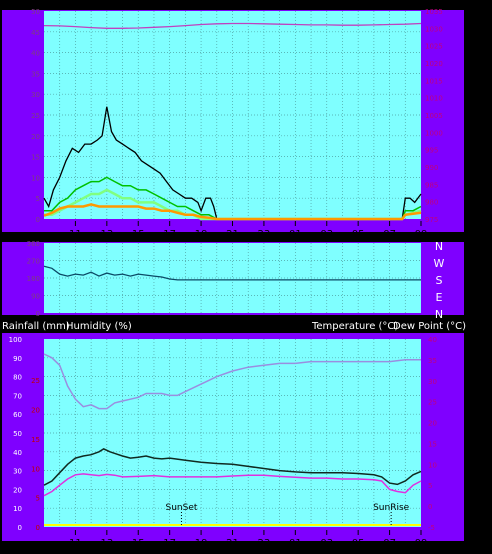 This screenshot has width=492, height=554. What do you see at coordinates (201, 234) in the screenshot?
I see `wind-x-tick-label: 19` at bounding box center [201, 234].